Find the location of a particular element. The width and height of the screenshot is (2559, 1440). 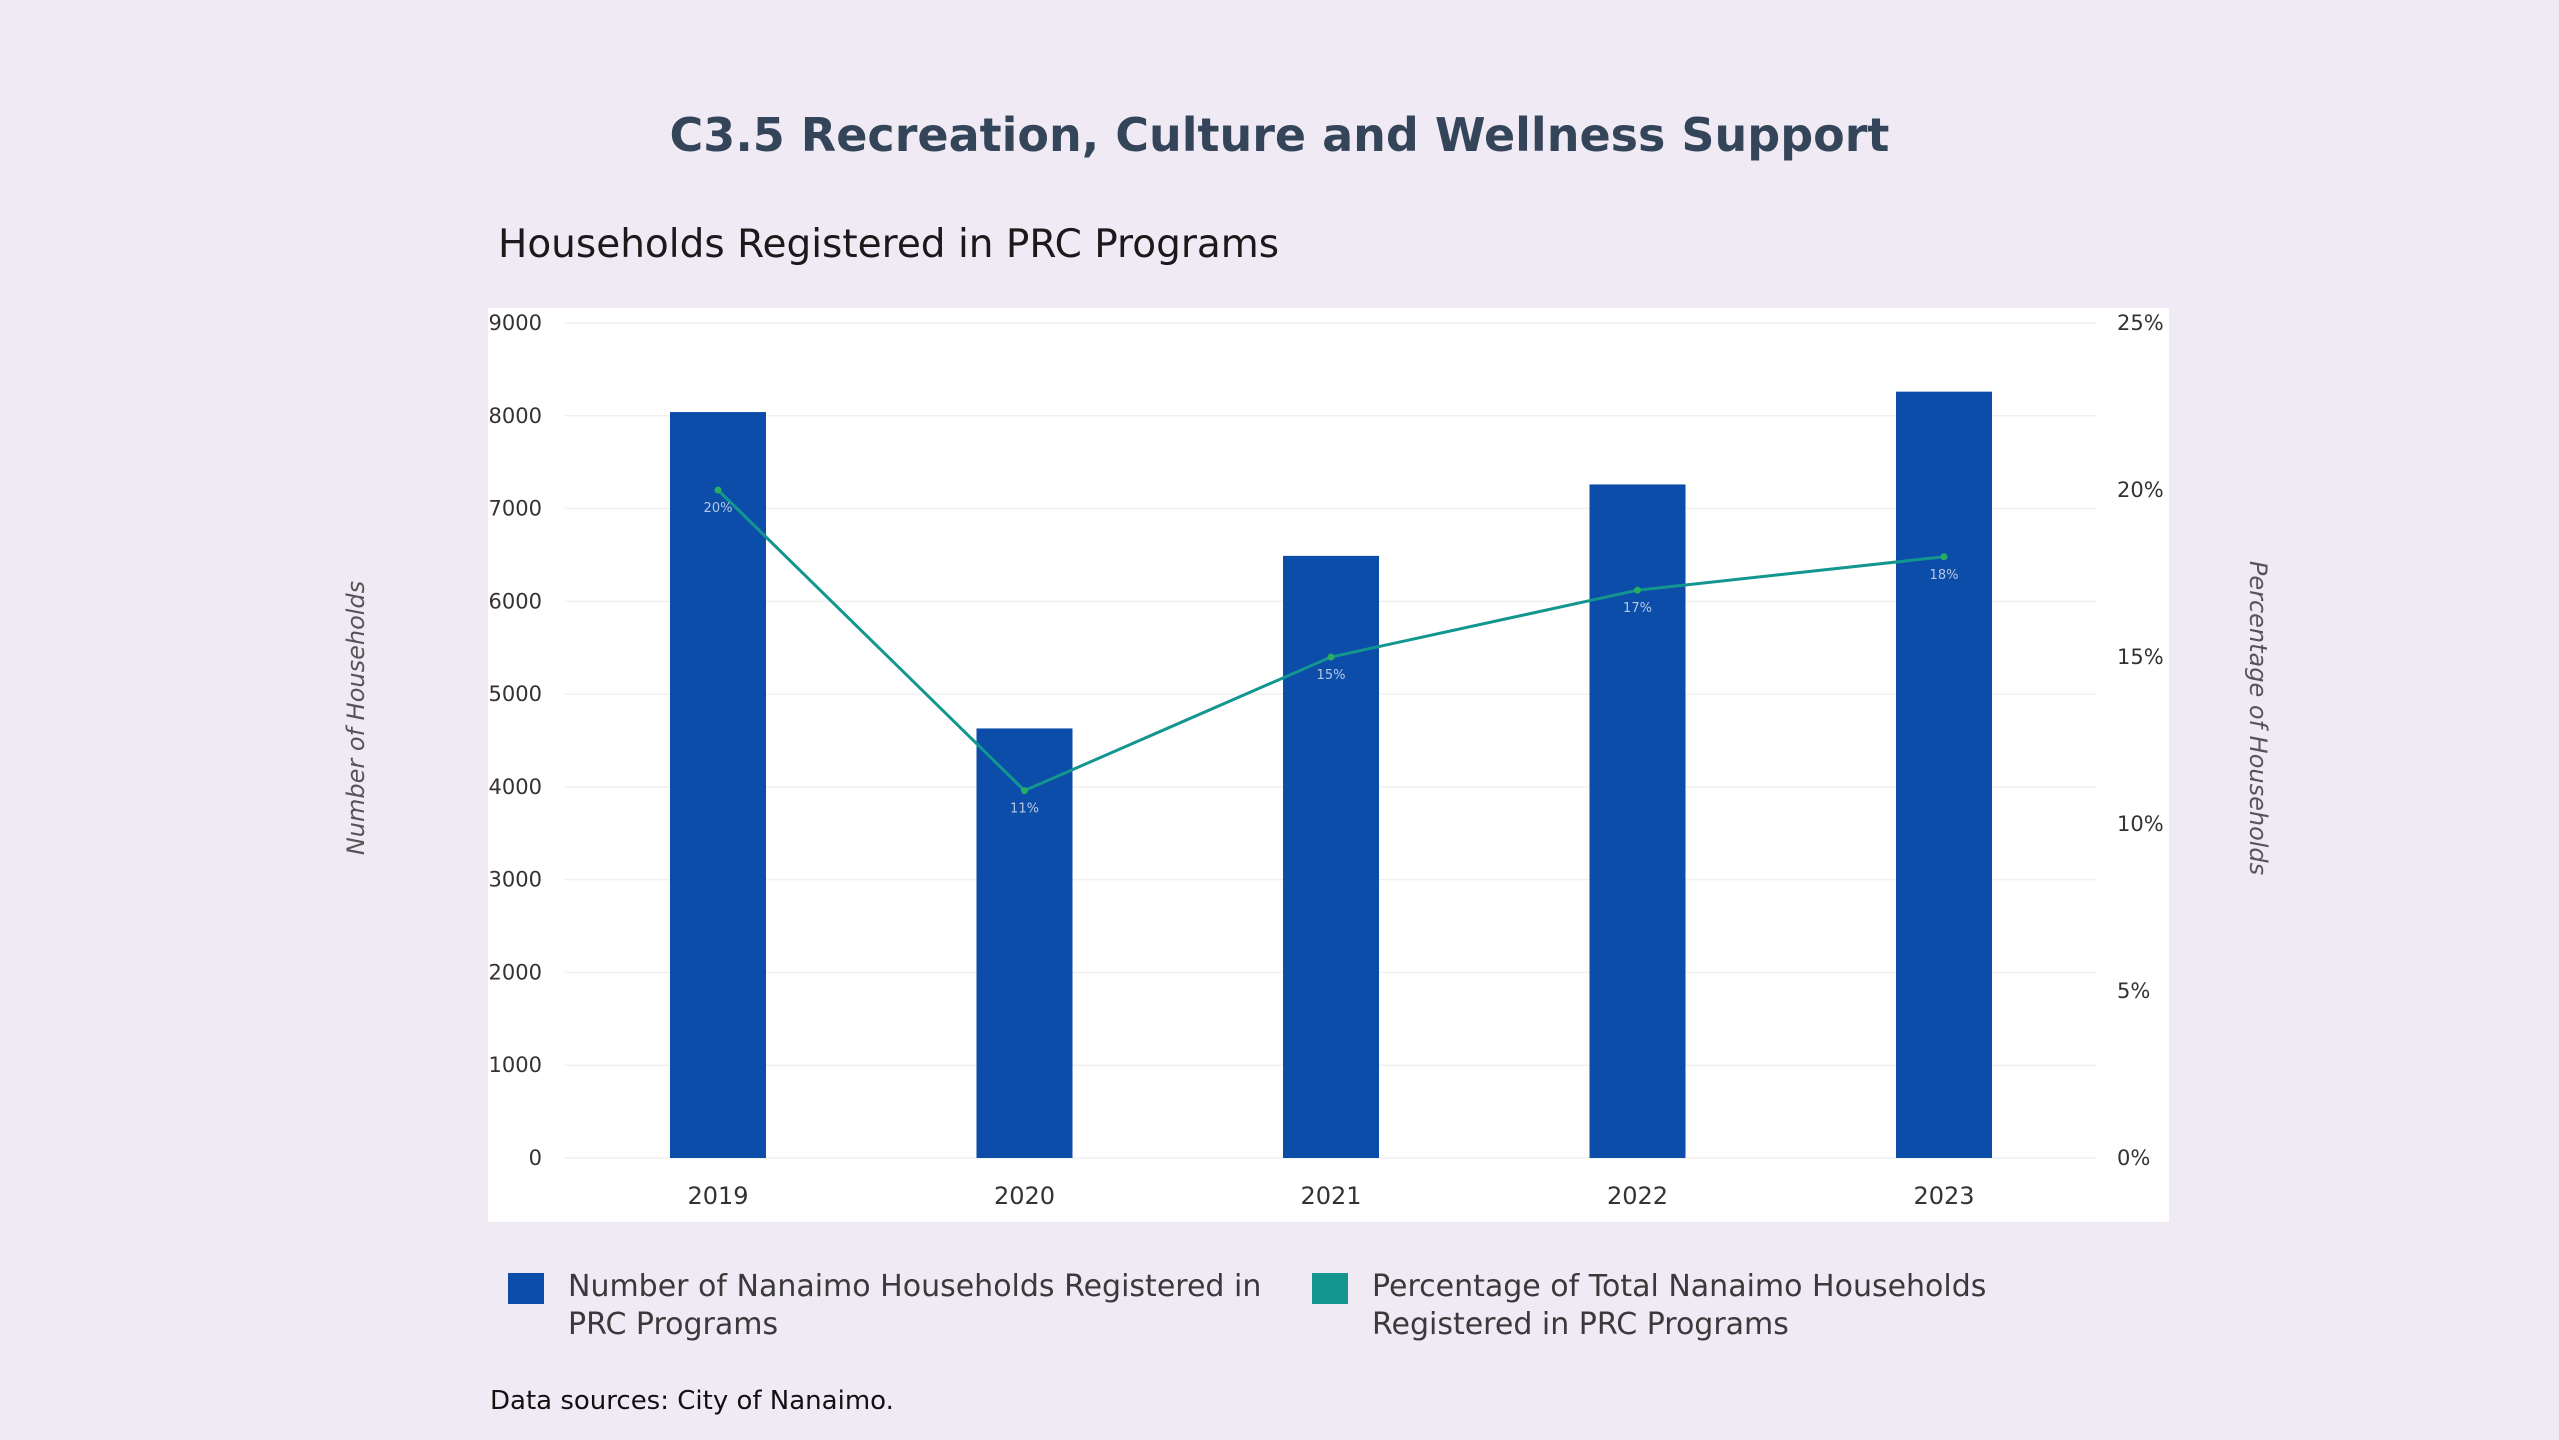

y-tick-label-left: 5000 is located at coordinates (515, 694).